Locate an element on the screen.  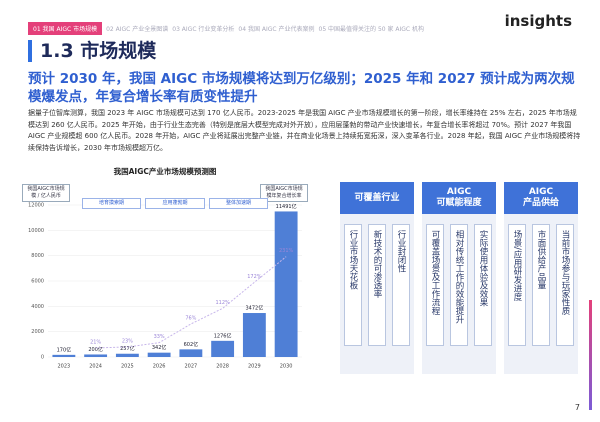
value-label: 1276亿 is located at coordinates (223, 335).